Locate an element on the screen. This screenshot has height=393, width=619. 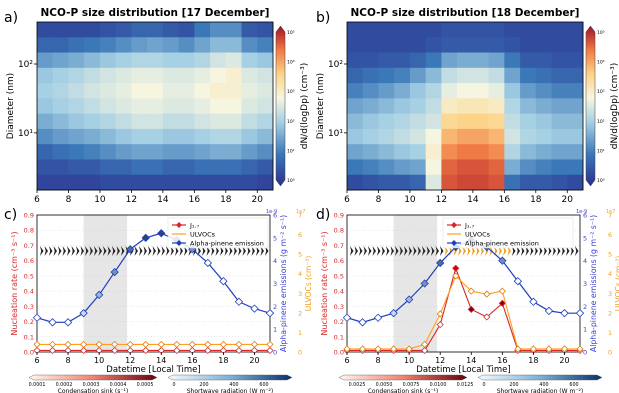
y3-tick-label: 0 is located at coordinates (610, 353).